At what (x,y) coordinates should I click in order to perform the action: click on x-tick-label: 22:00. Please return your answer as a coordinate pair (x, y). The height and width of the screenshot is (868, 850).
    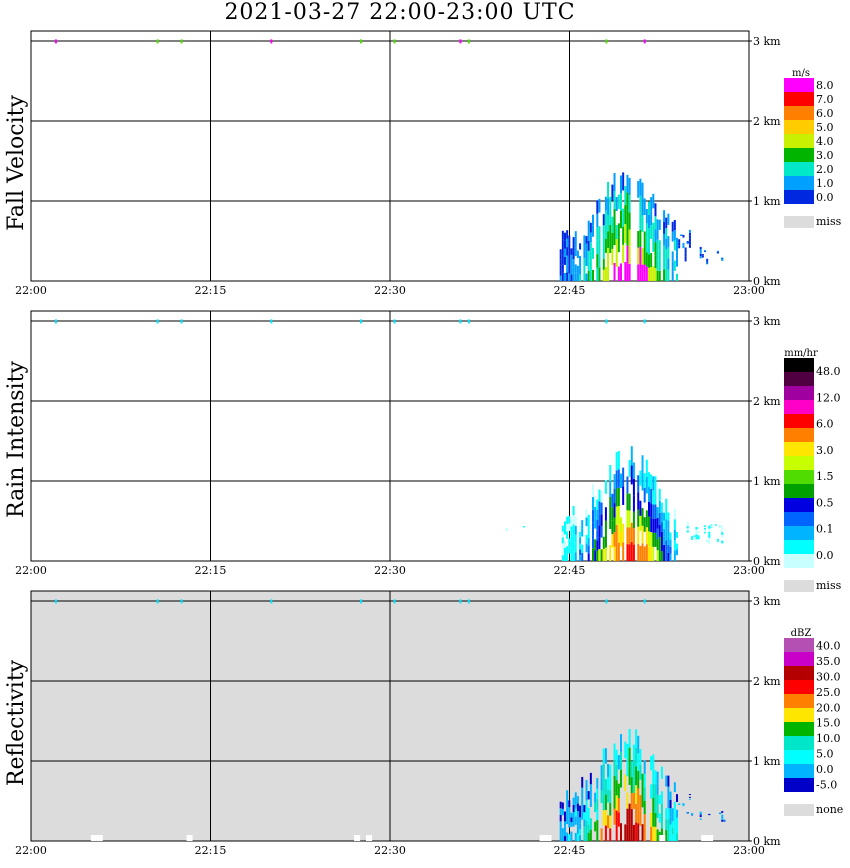
    Looking at the image, I should click on (31, 290).